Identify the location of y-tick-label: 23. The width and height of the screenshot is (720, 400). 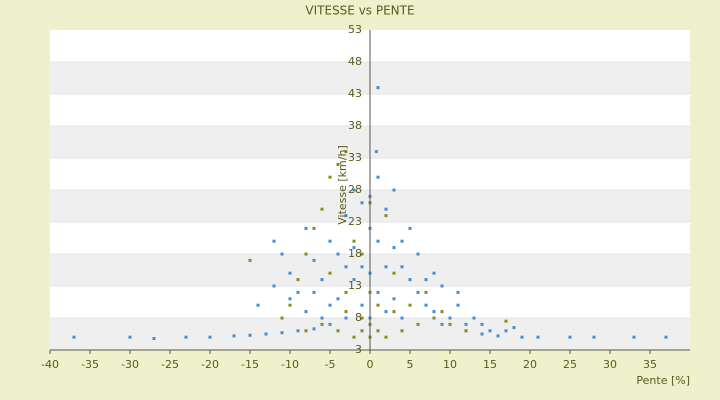
(355, 221).